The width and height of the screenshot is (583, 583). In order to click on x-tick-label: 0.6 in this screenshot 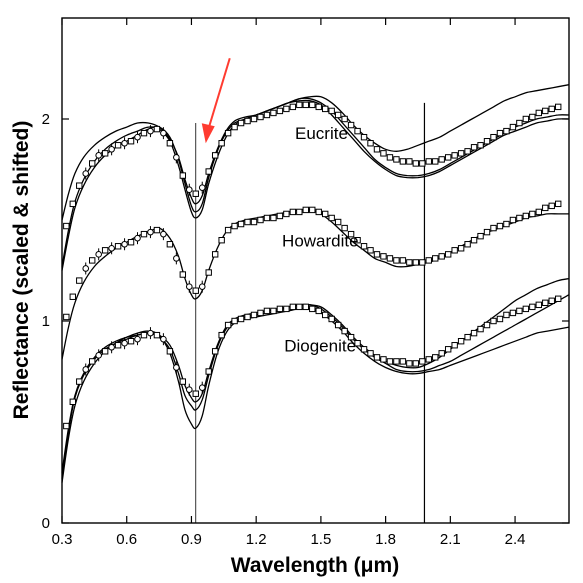, I will do `click(126, 539)`.